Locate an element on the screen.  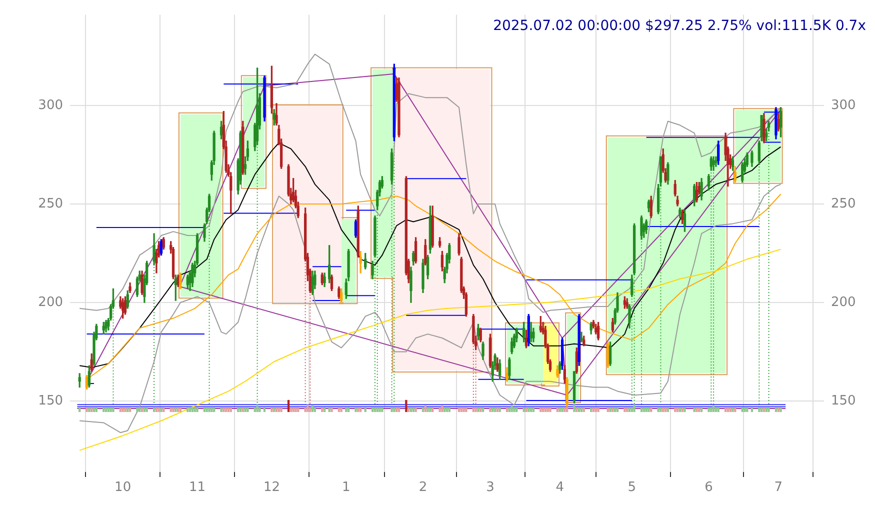
y-tick-label: 150 is located at coordinates (50, 400).